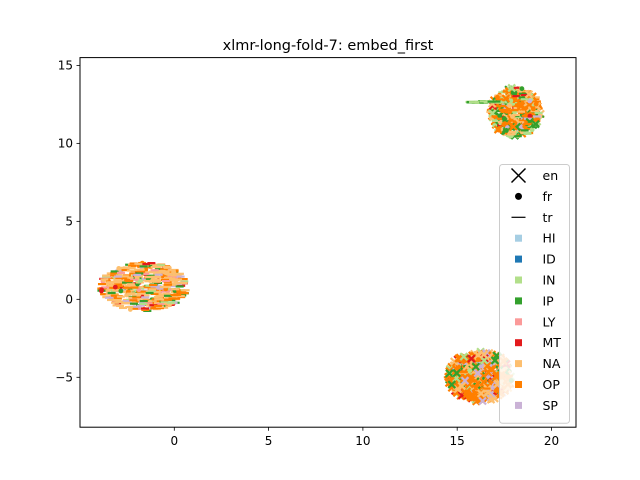  I want to click on legend-swatch-na, so click(518, 364).